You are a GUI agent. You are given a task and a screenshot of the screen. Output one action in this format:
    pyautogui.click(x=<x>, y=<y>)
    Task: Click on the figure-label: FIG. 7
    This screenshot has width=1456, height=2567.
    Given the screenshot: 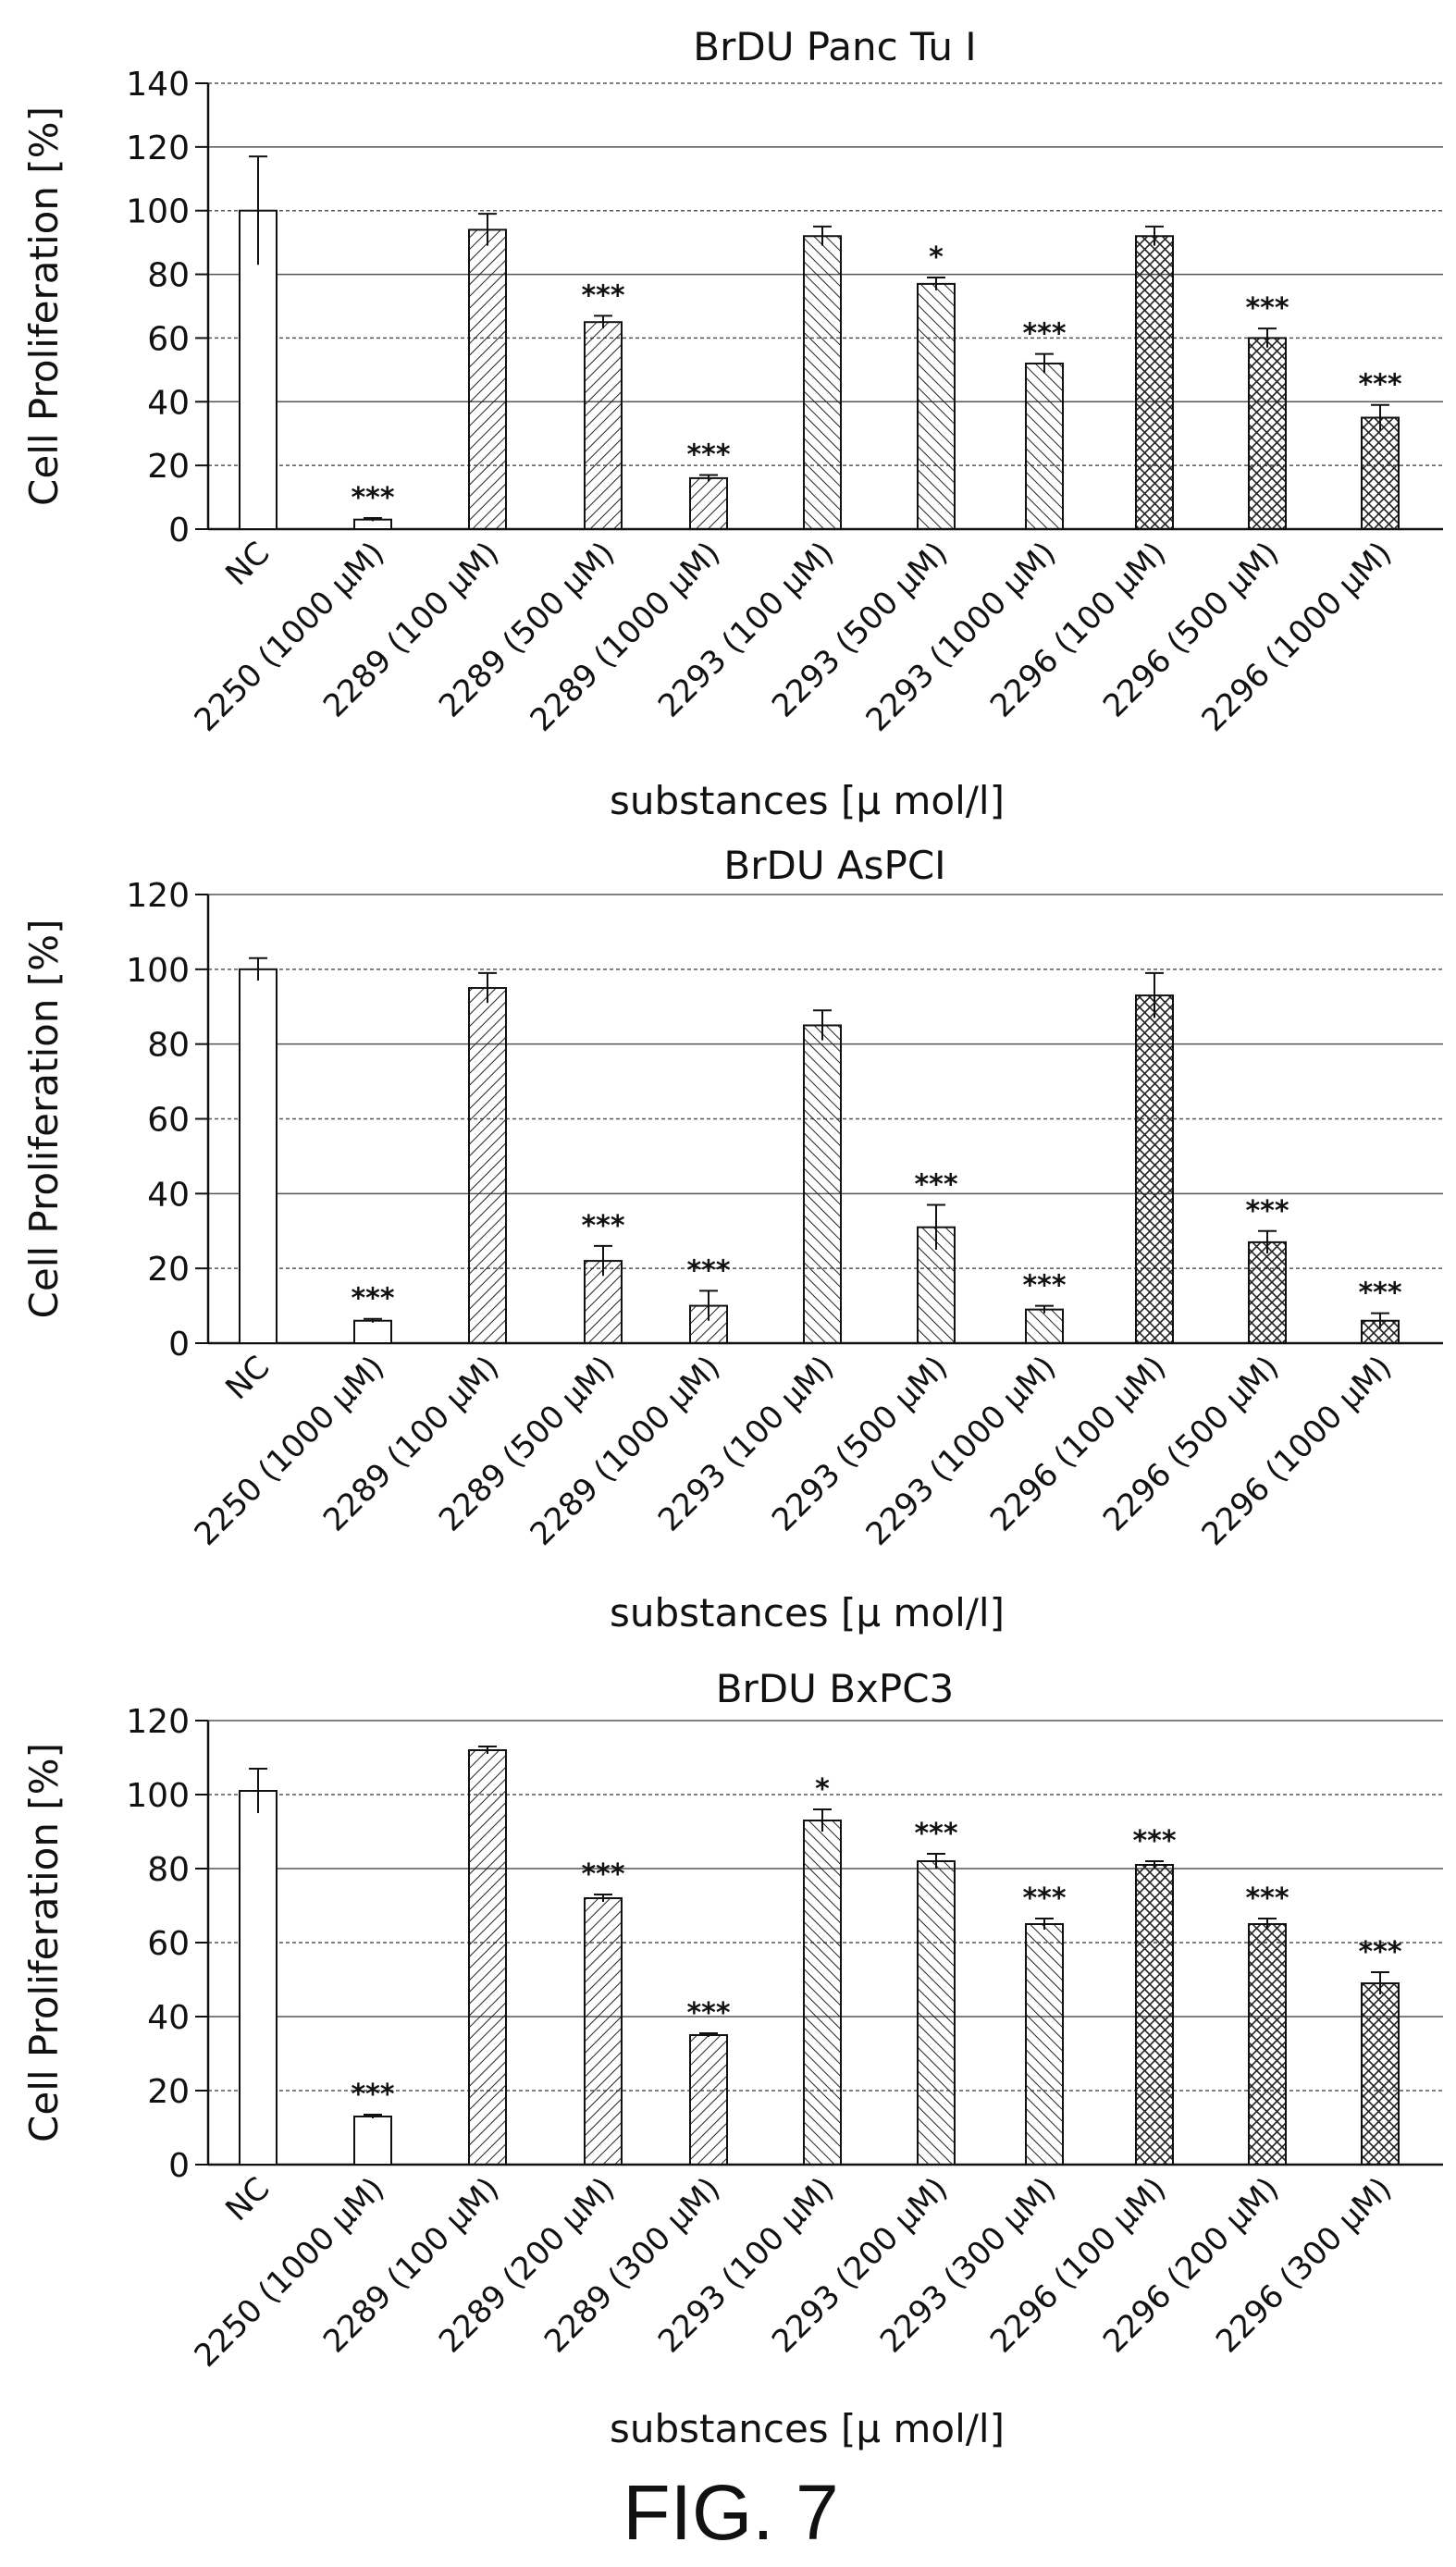 What is the action you would take?
    pyautogui.click(x=730, y=2512)
    